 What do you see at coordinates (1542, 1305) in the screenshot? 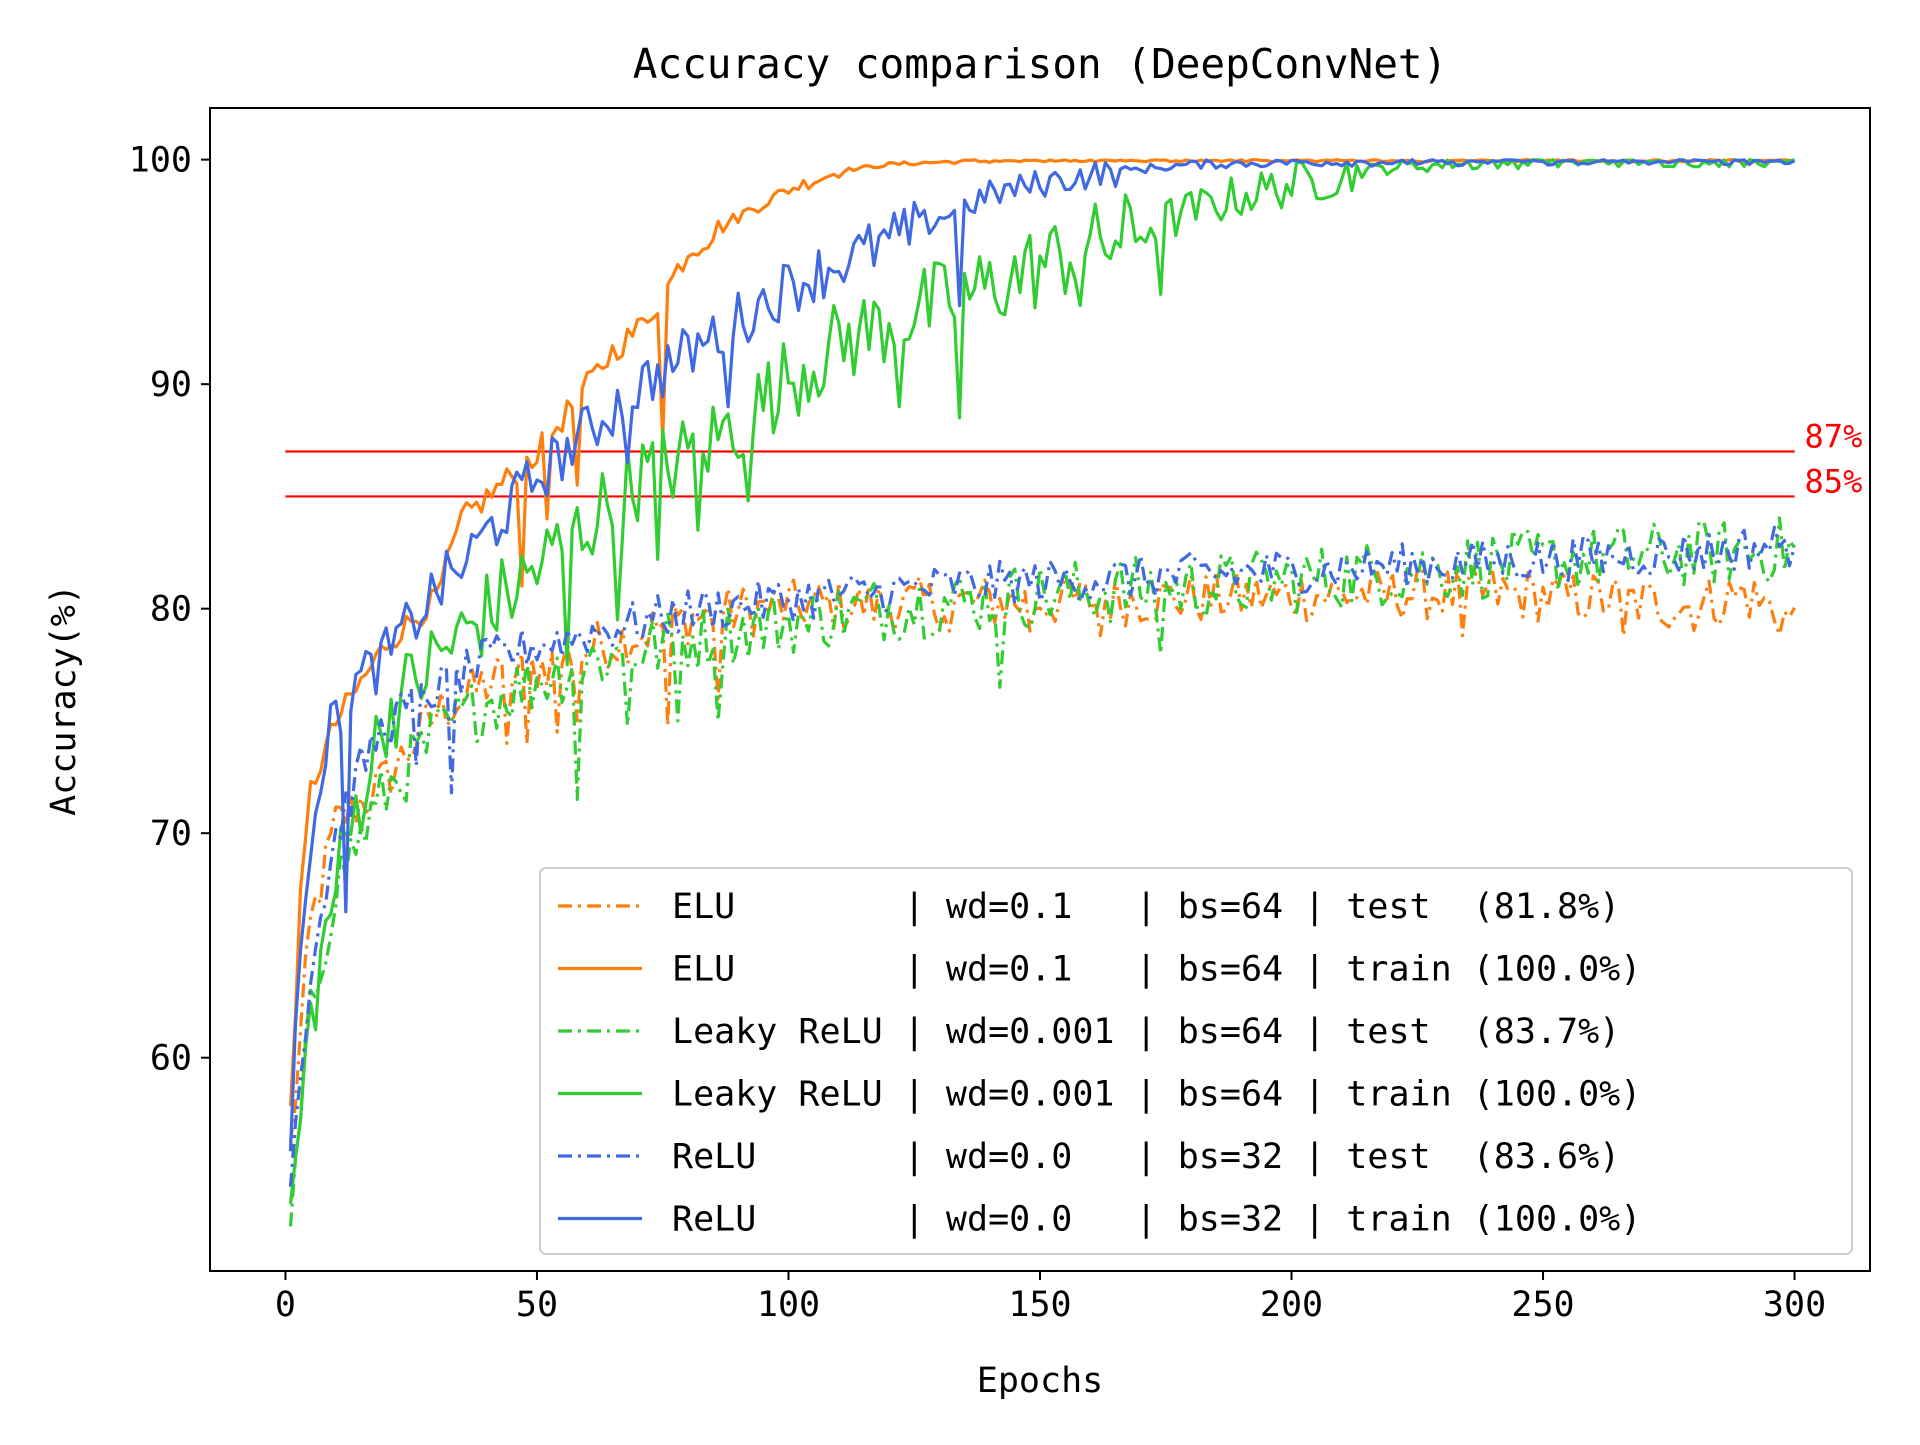
I see `x-tick-label-250: 250` at bounding box center [1542, 1305].